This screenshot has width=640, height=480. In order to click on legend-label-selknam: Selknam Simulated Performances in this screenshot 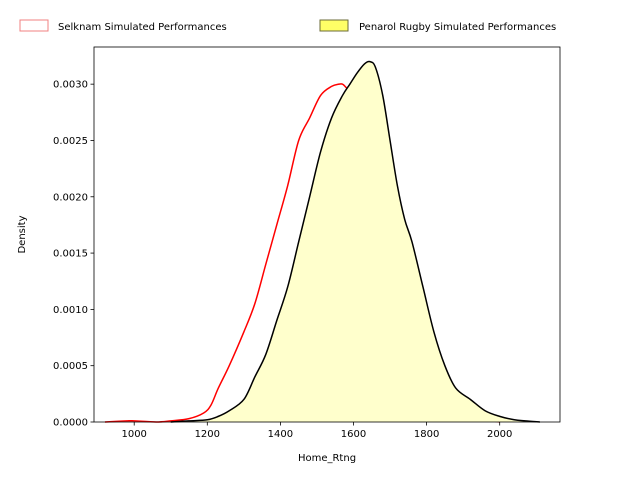, I will do `click(142, 27)`.